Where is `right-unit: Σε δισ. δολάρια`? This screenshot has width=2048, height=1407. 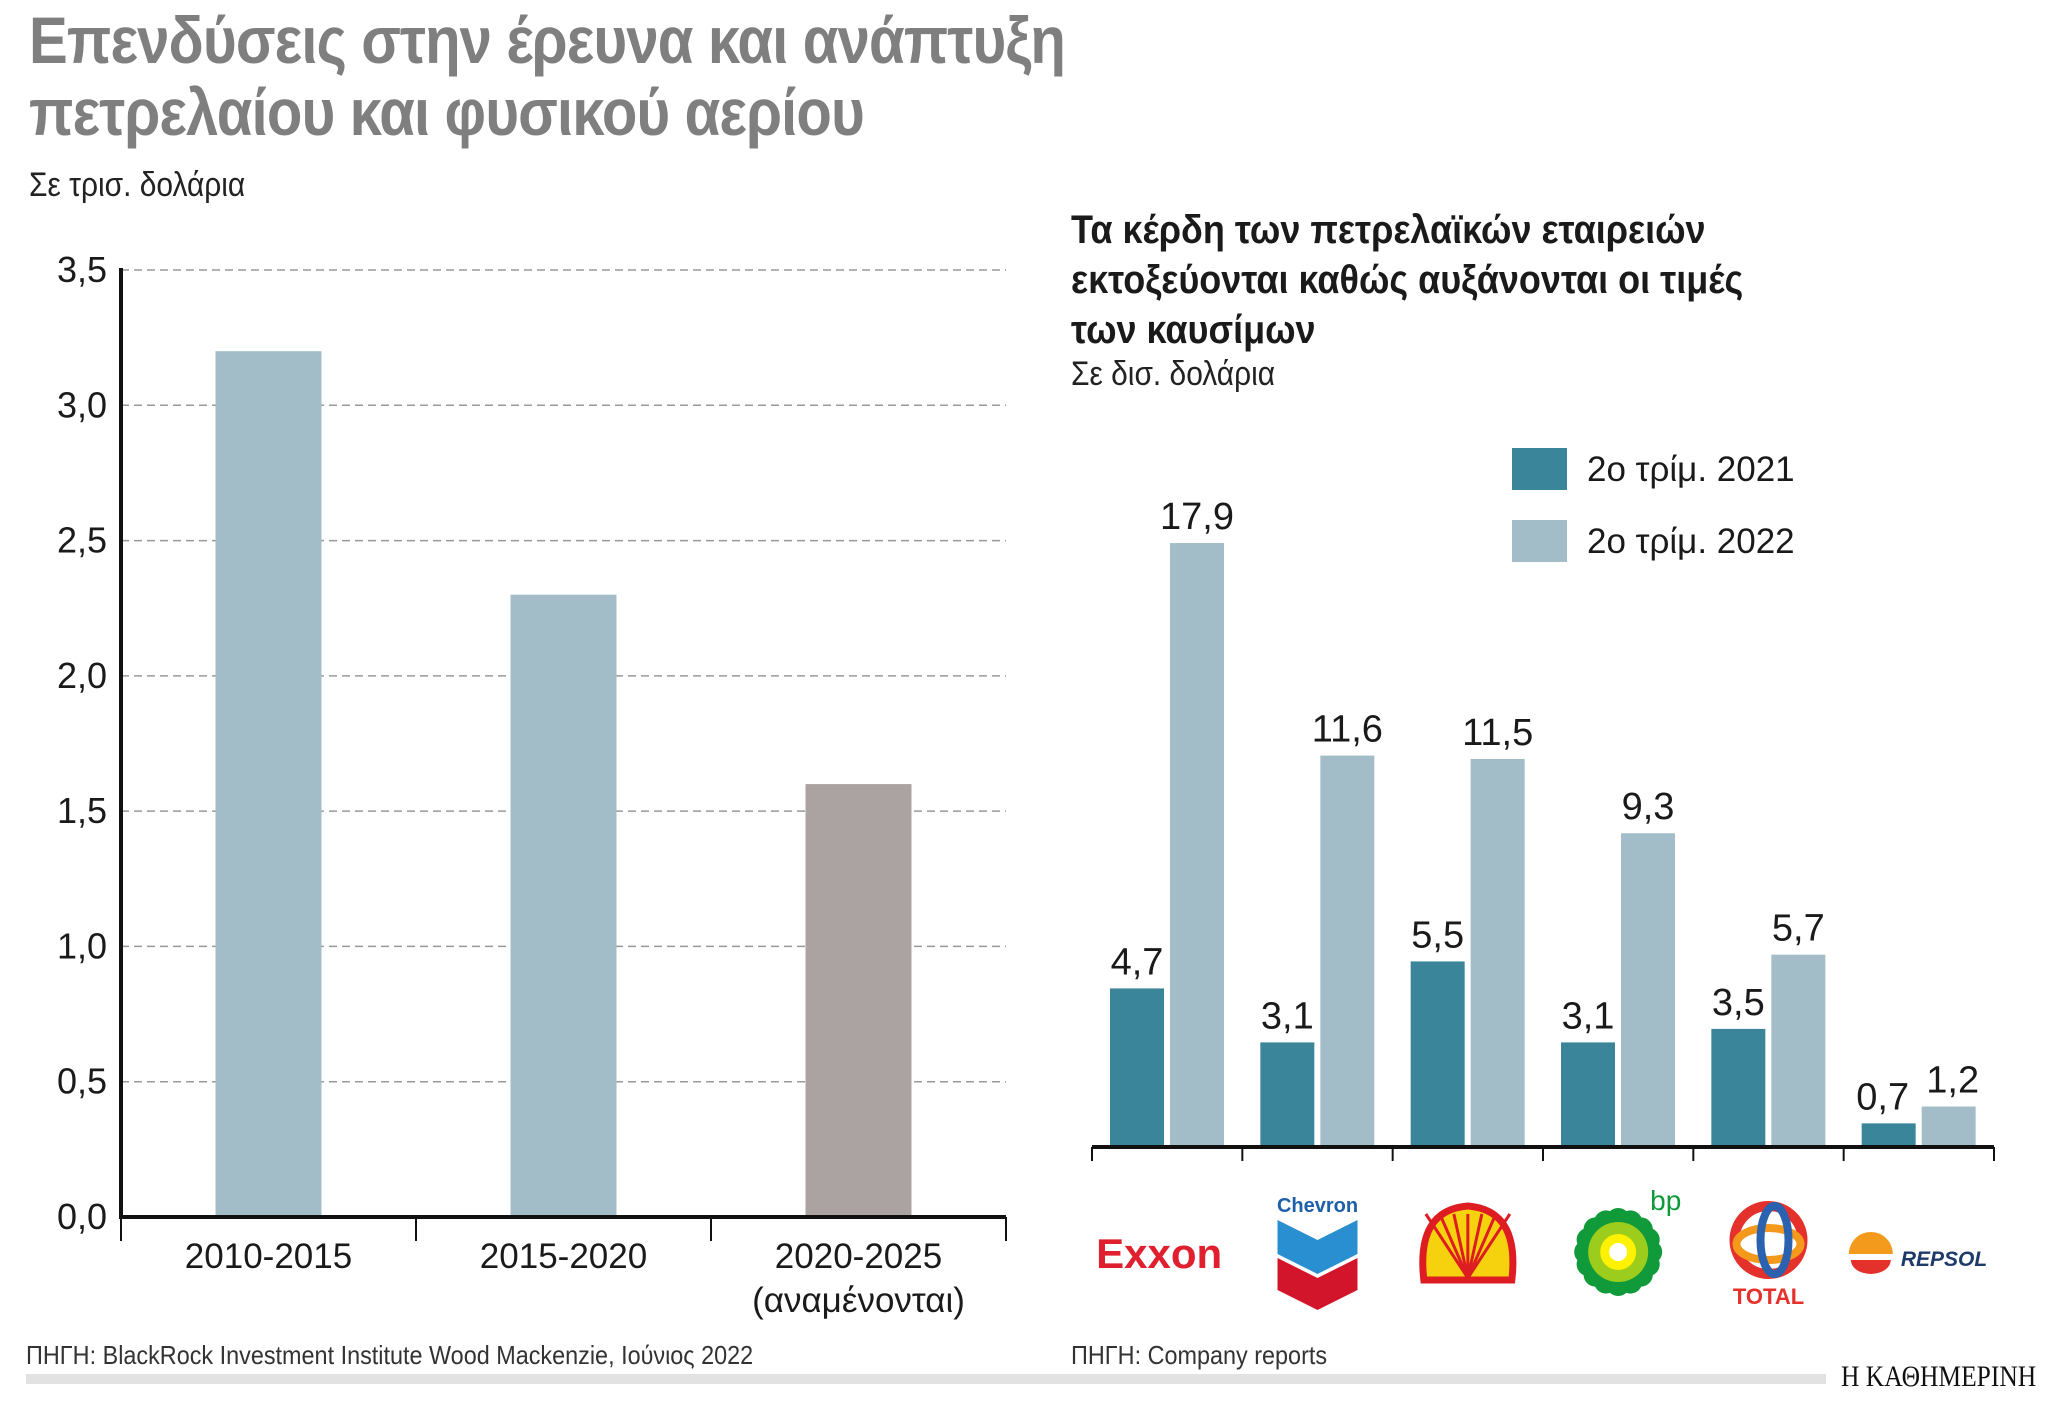
right-unit: Σε δισ. δολάρια is located at coordinates (1173, 374).